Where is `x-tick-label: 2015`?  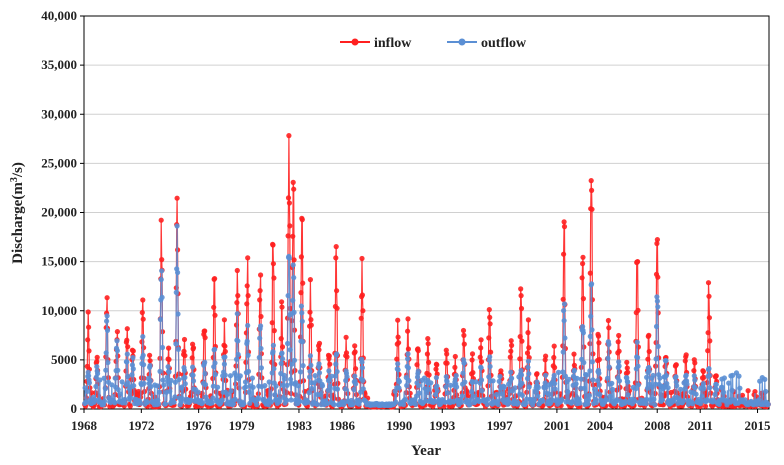 x-tick-label: 2015 is located at coordinates (758, 425).